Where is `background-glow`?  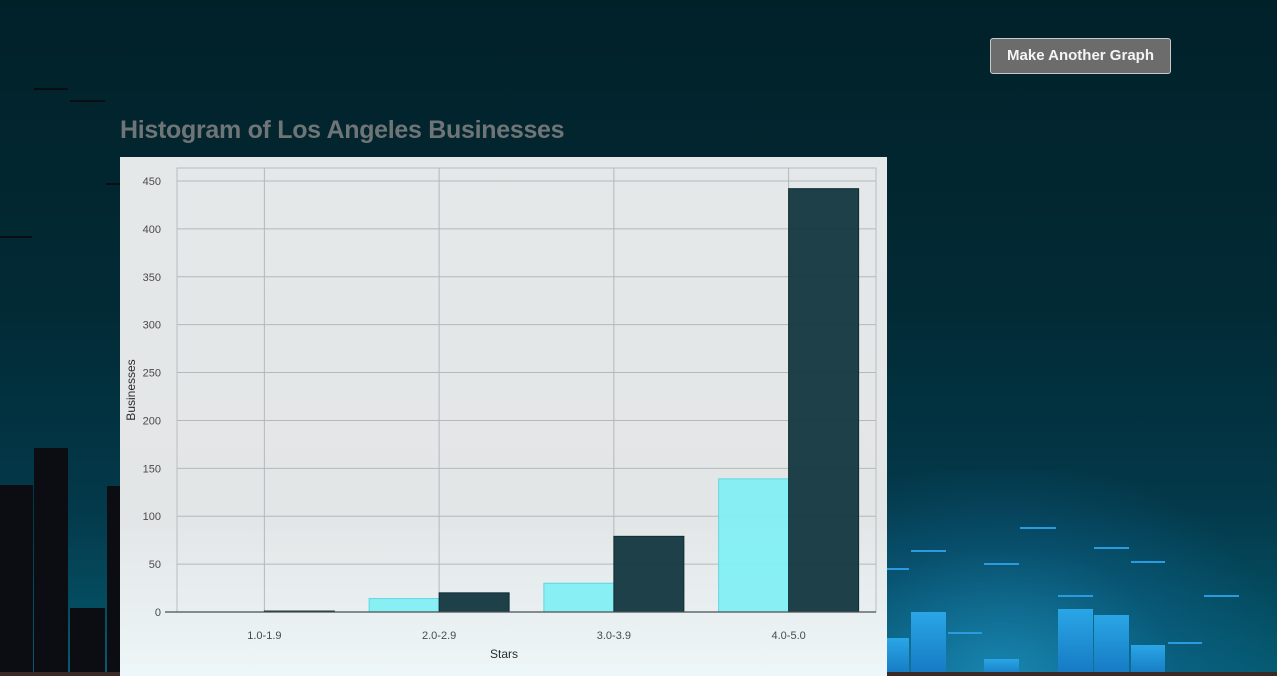 background-glow is located at coordinates (1048, 573).